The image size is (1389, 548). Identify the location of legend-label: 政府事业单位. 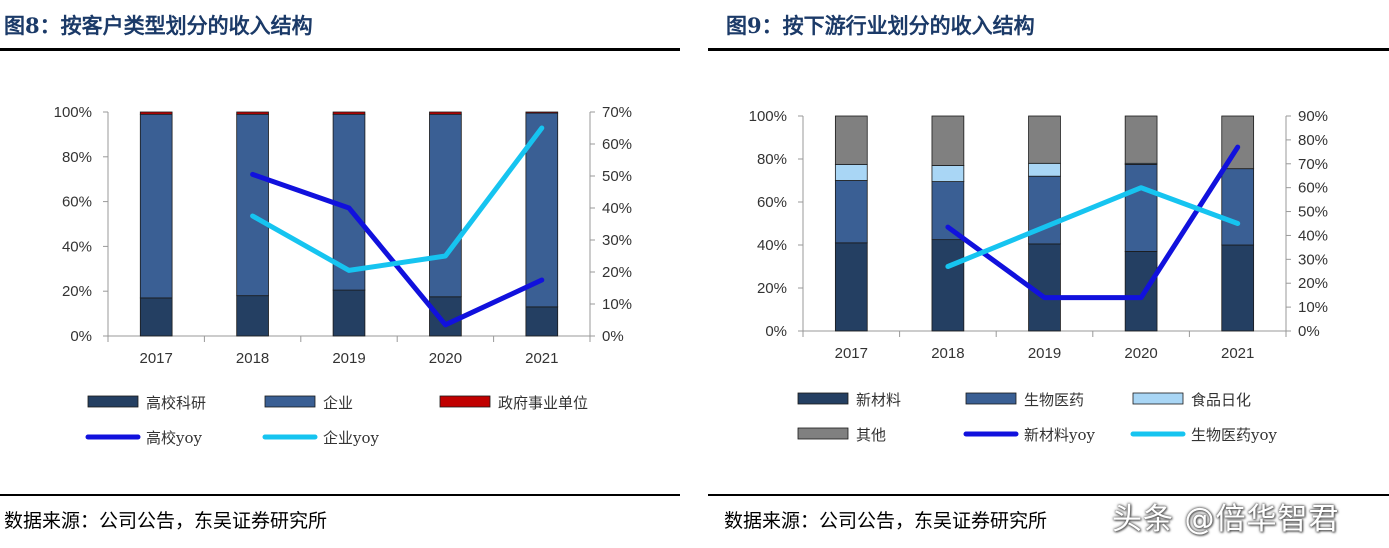
(543, 403).